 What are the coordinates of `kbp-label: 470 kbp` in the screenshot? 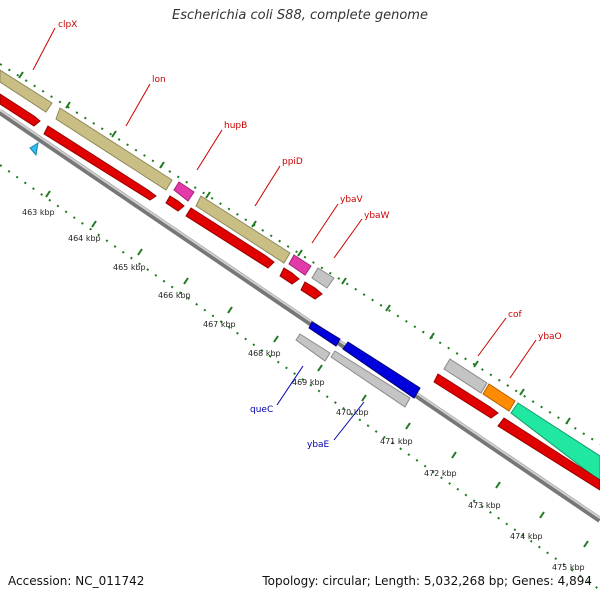 It's located at (352, 412).